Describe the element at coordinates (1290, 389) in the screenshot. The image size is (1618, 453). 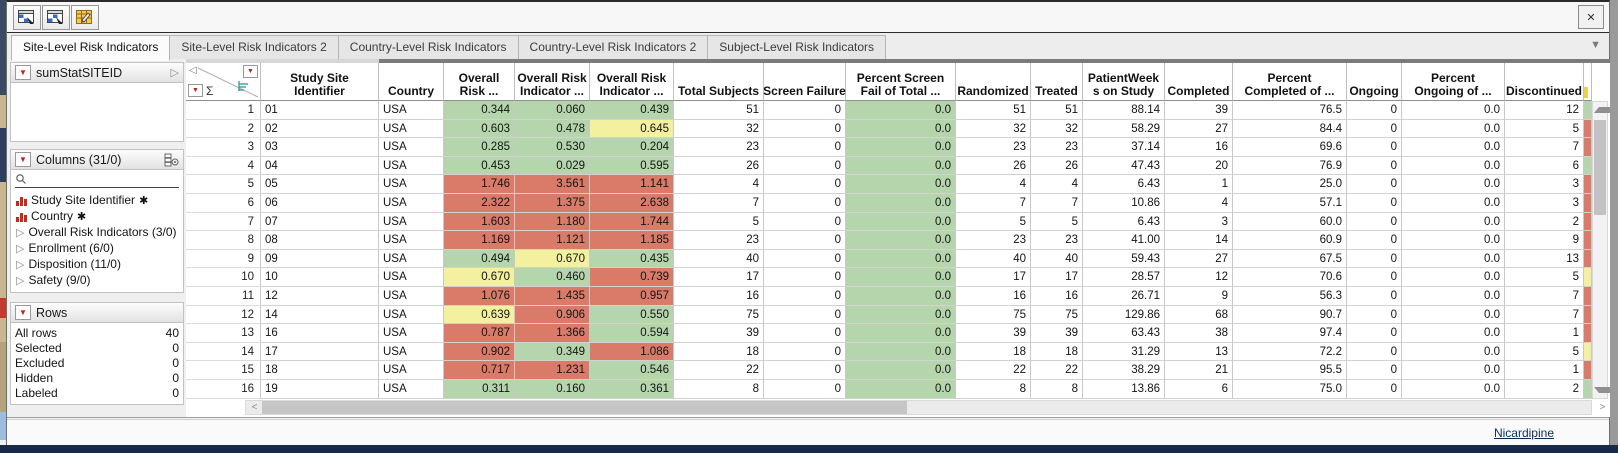
I see `cell-pctcomp: 75.0` at that location.